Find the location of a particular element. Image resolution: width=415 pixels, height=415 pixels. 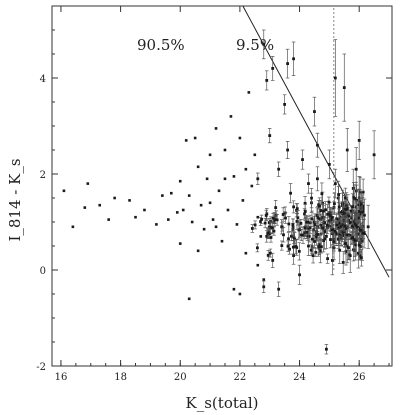

y-tick-label: 2 is located at coordinates (43, 175).